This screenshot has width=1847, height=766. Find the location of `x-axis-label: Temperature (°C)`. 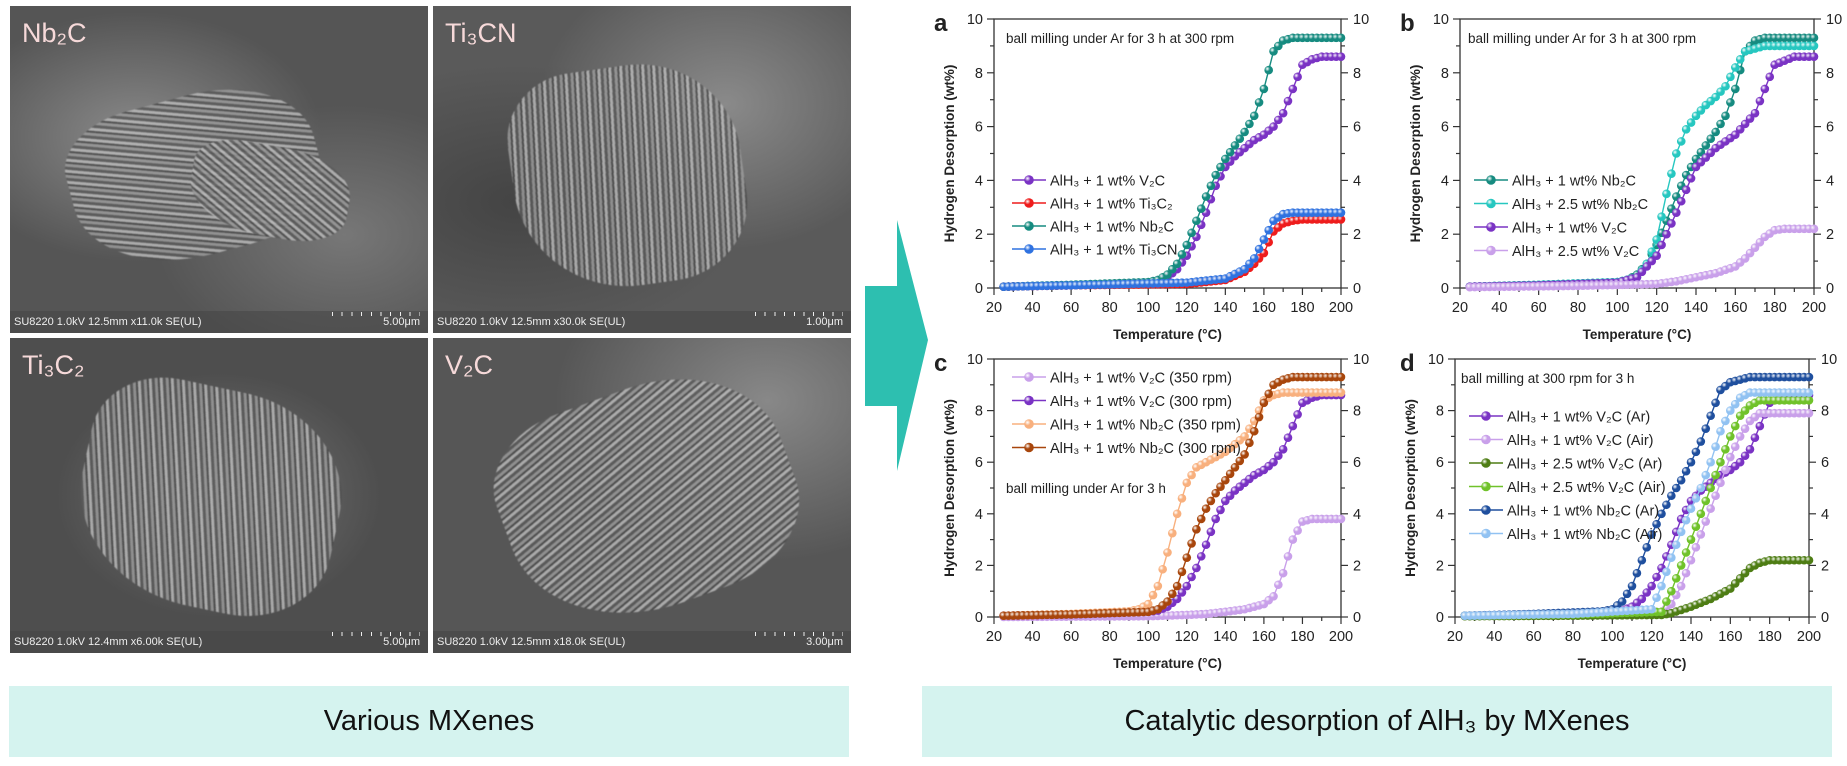

x-axis-label: Temperature (°C) is located at coordinates (1637, 334).